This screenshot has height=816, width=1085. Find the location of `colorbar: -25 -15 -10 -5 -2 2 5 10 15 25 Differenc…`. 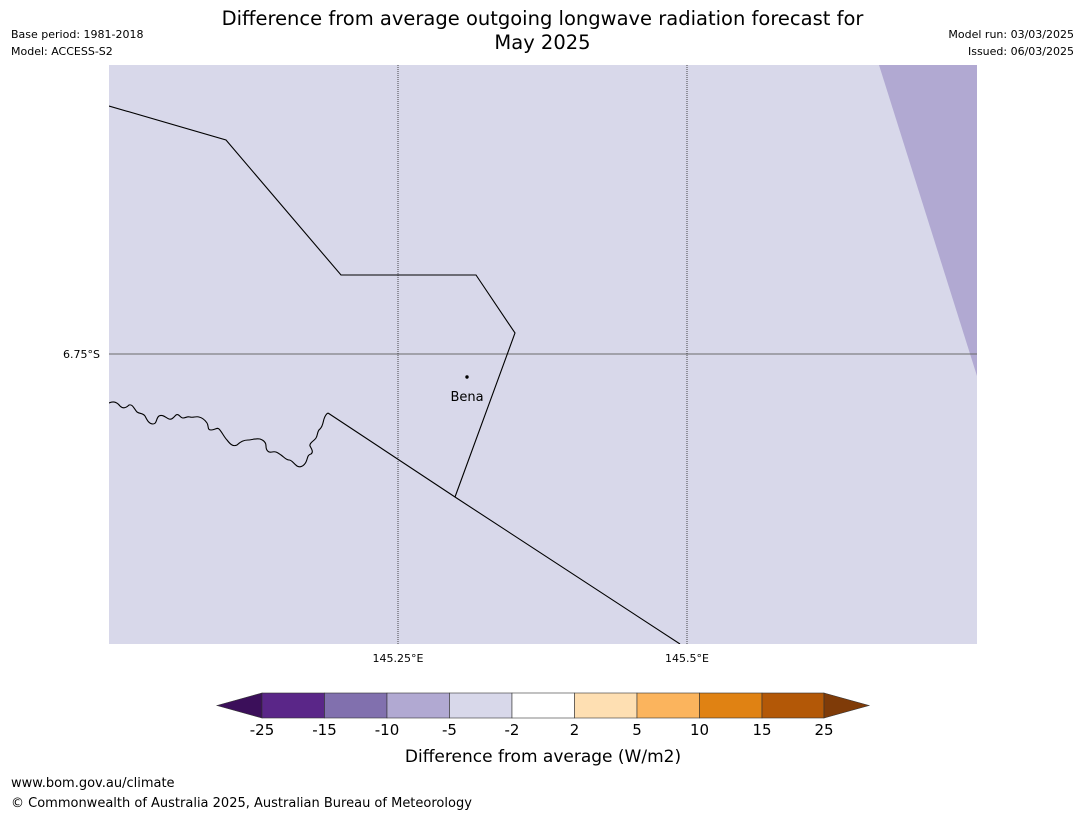

colorbar: -25 -15 -10 -5 -2 2 5 10 15 25 Differenc… is located at coordinates (543, 729).